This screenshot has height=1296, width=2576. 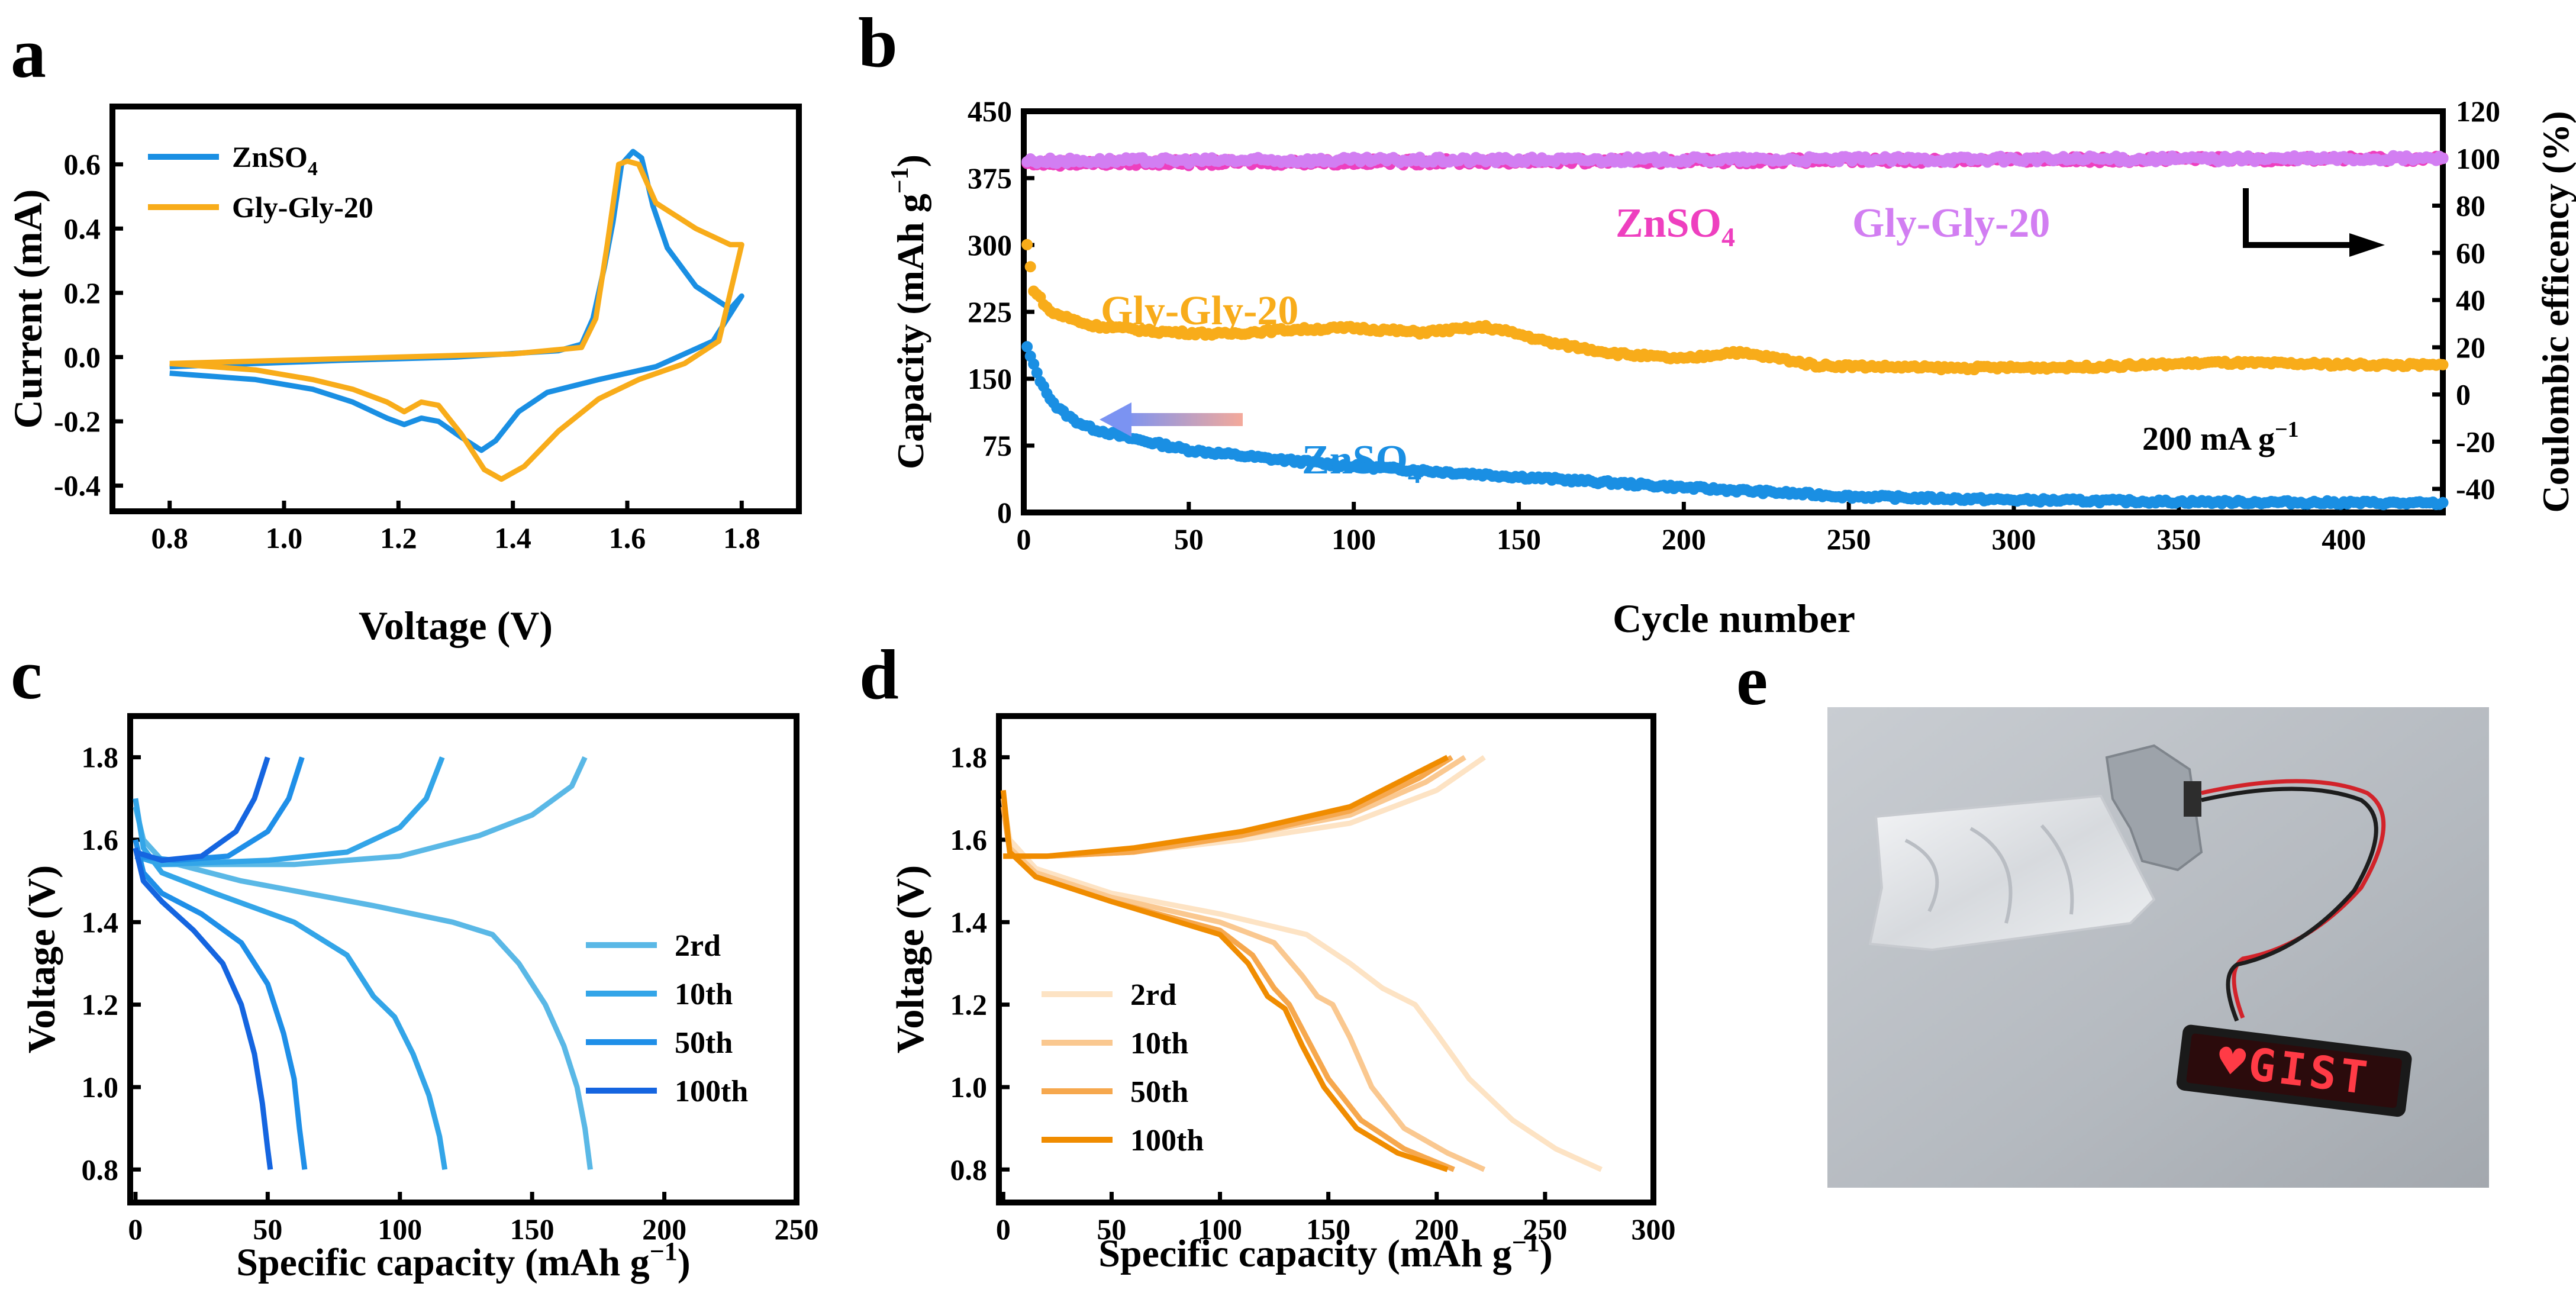 I want to click on pouch-cell, so click(x=2012, y=873).